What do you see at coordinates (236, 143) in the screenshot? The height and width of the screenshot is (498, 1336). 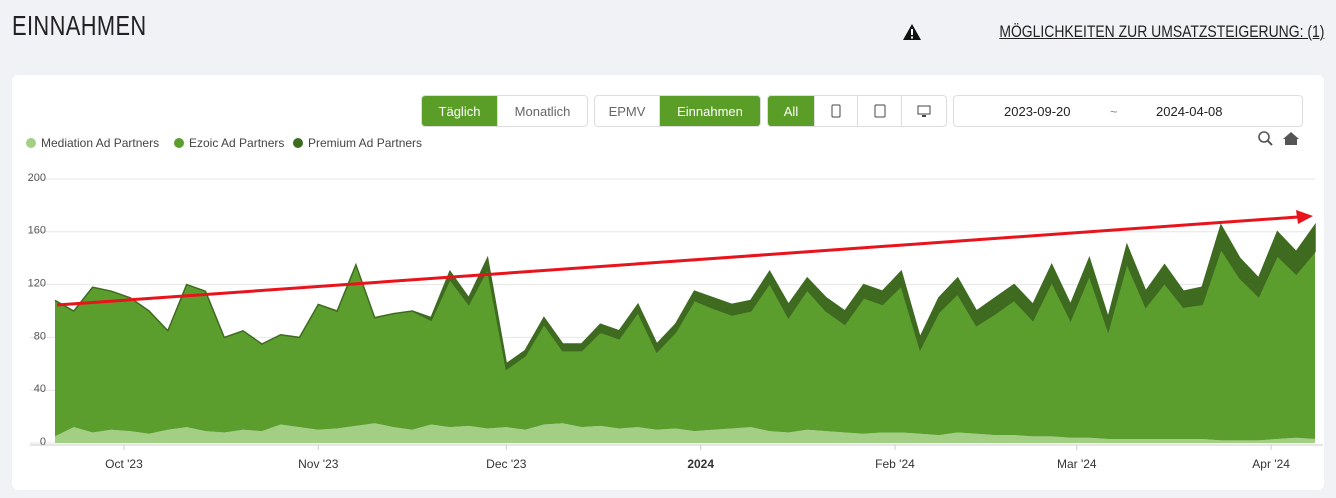 I see `legend-label: Ezoic Ad Partners` at bounding box center [236, 143].